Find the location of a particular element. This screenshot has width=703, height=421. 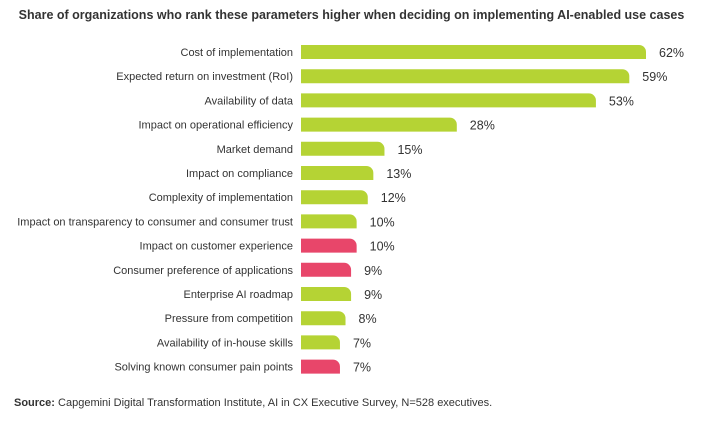

category-label: Expected return on investment (RoI) is located at coordinates (204, 77).